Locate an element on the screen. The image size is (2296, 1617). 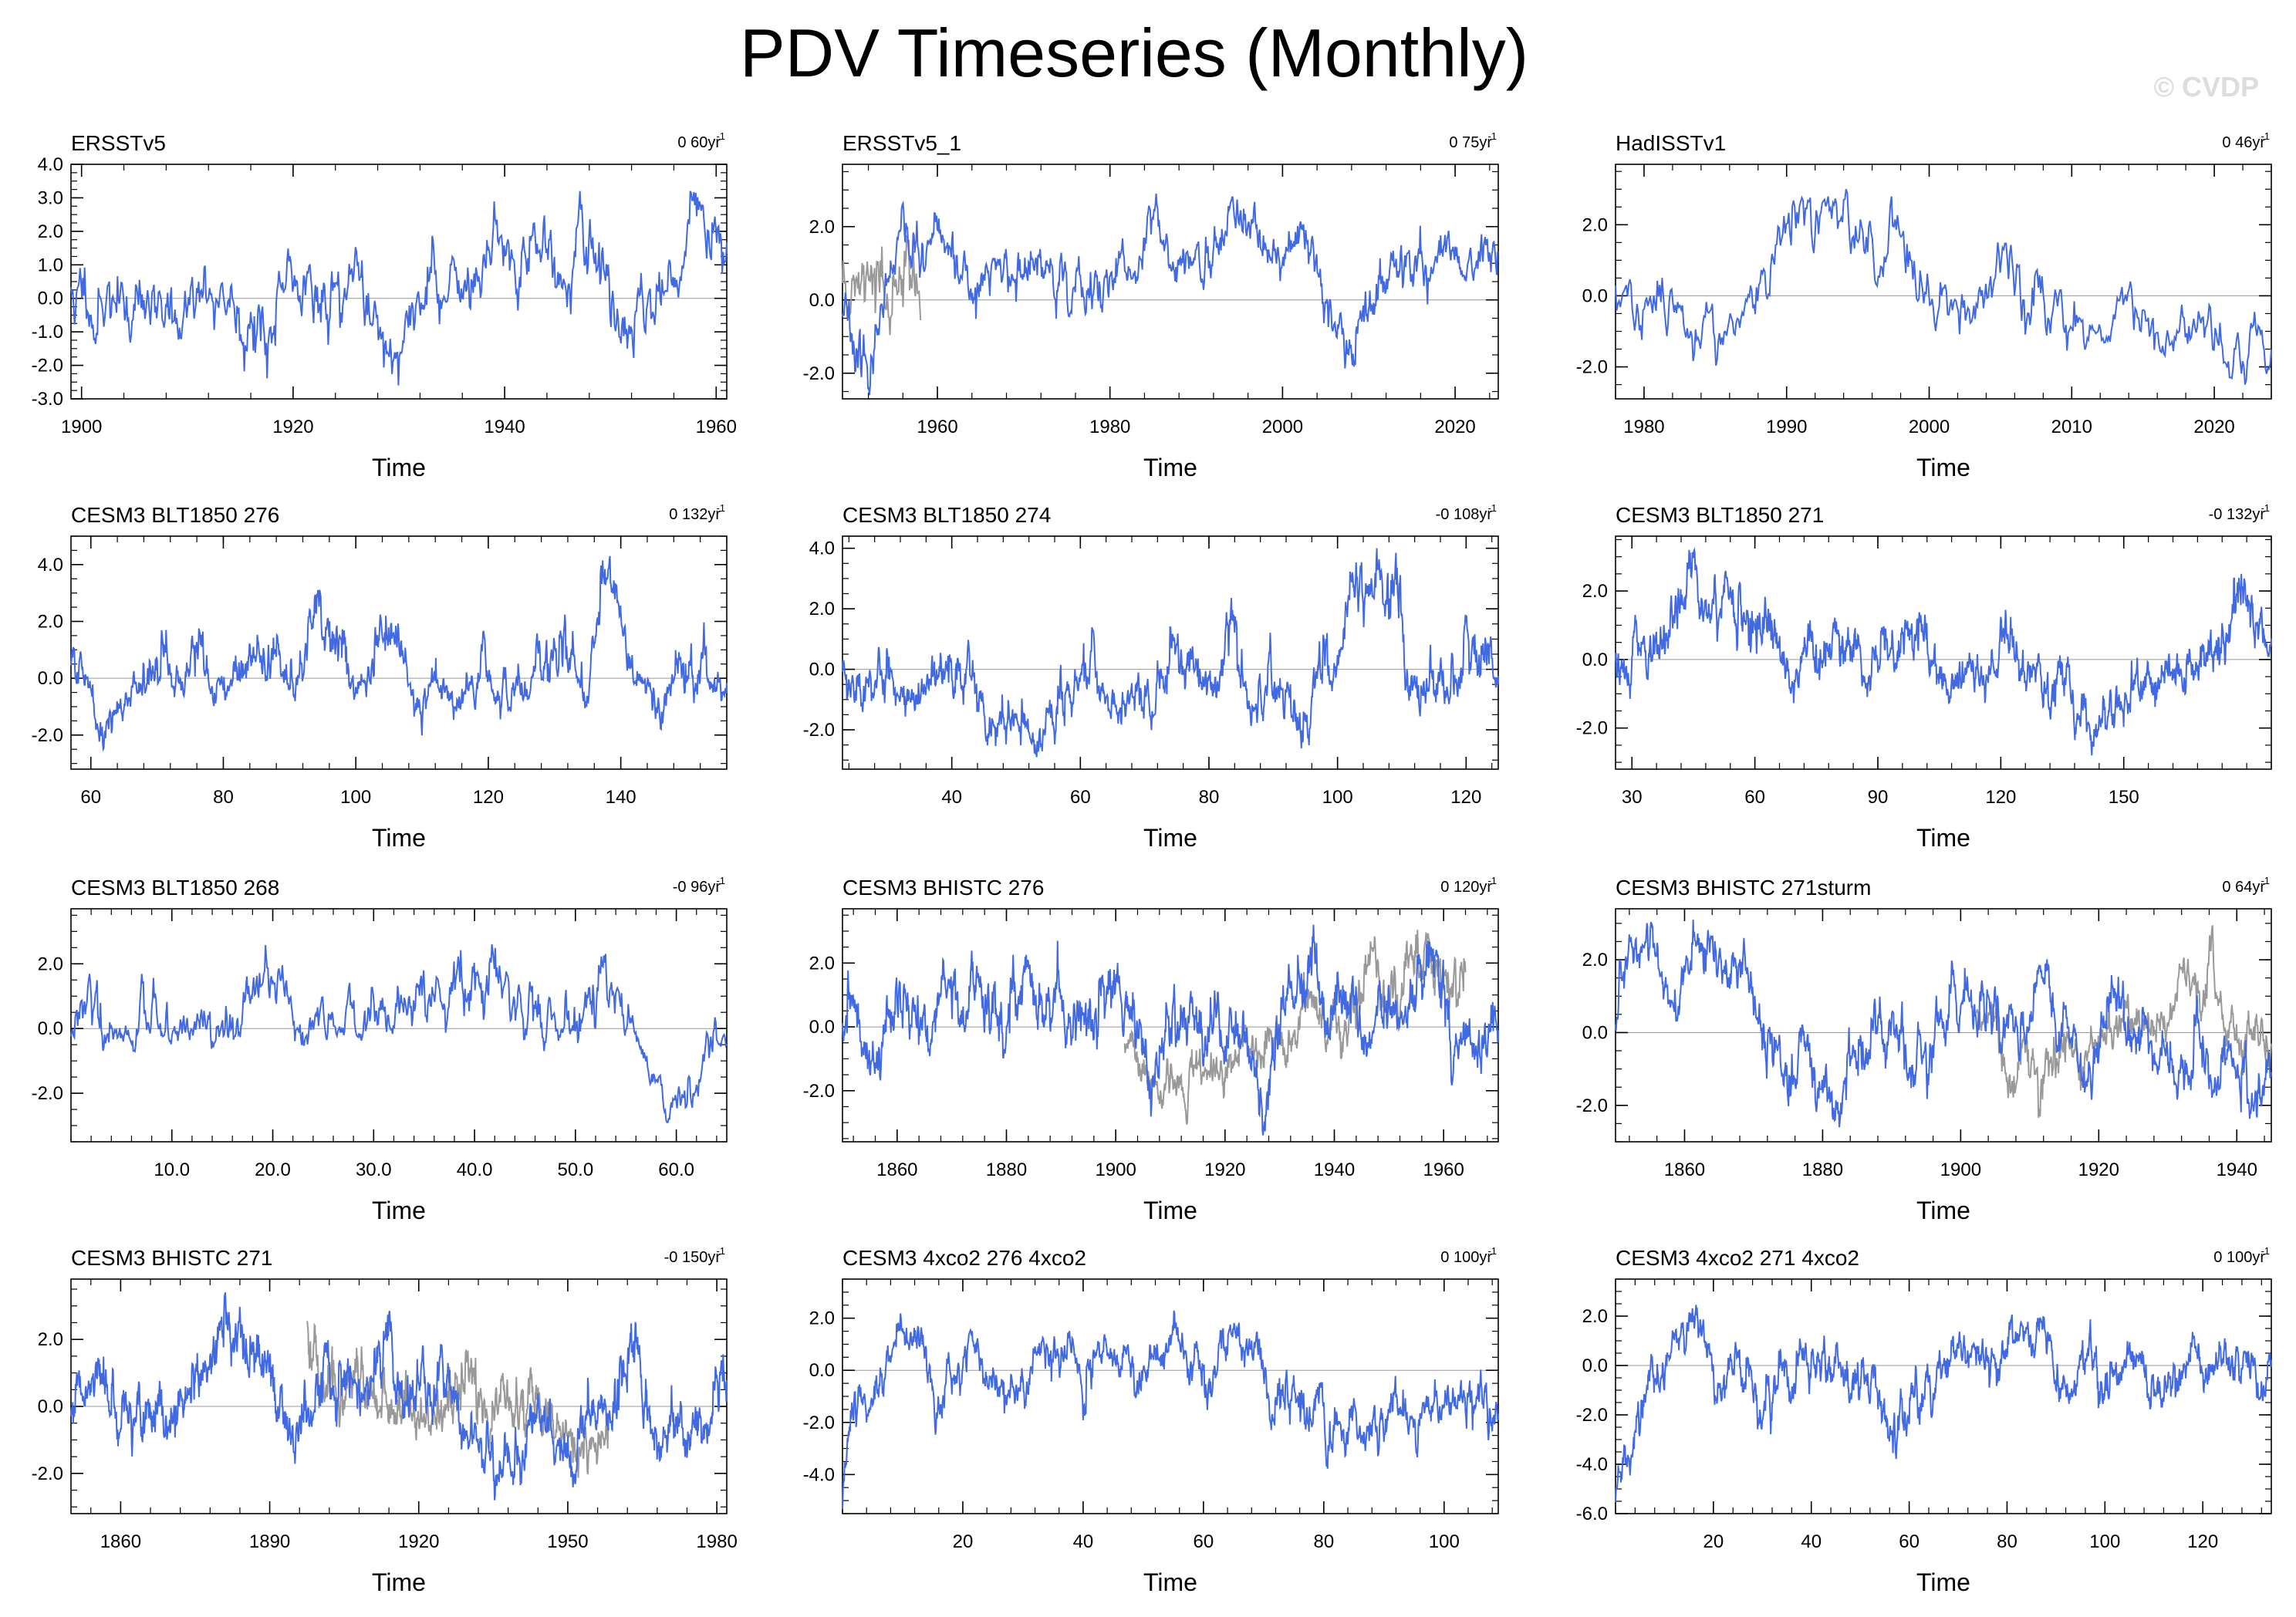
x-tick-label: 20 is located at coordinates (963, 1541).